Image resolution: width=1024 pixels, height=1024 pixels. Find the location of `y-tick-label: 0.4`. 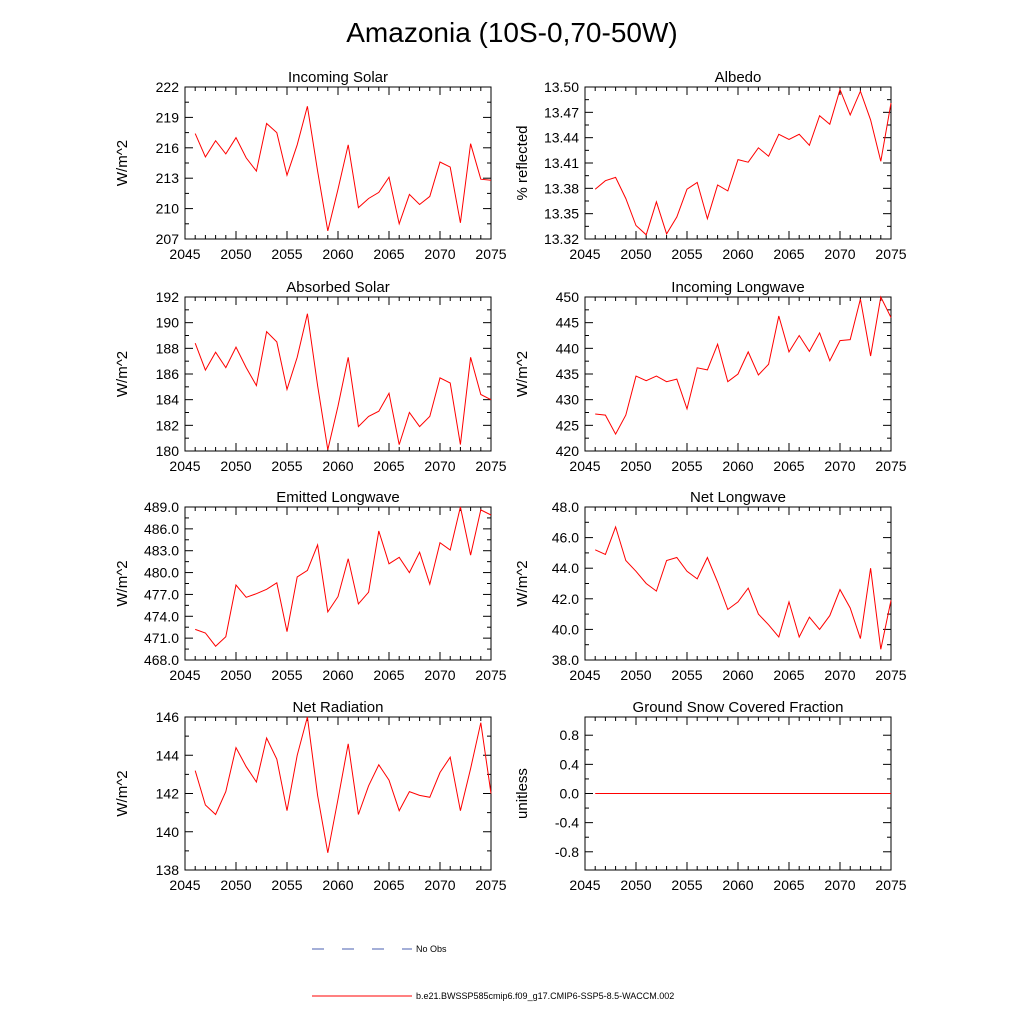

y-tick-label: 0.4 is located at coordinates (570, 764).